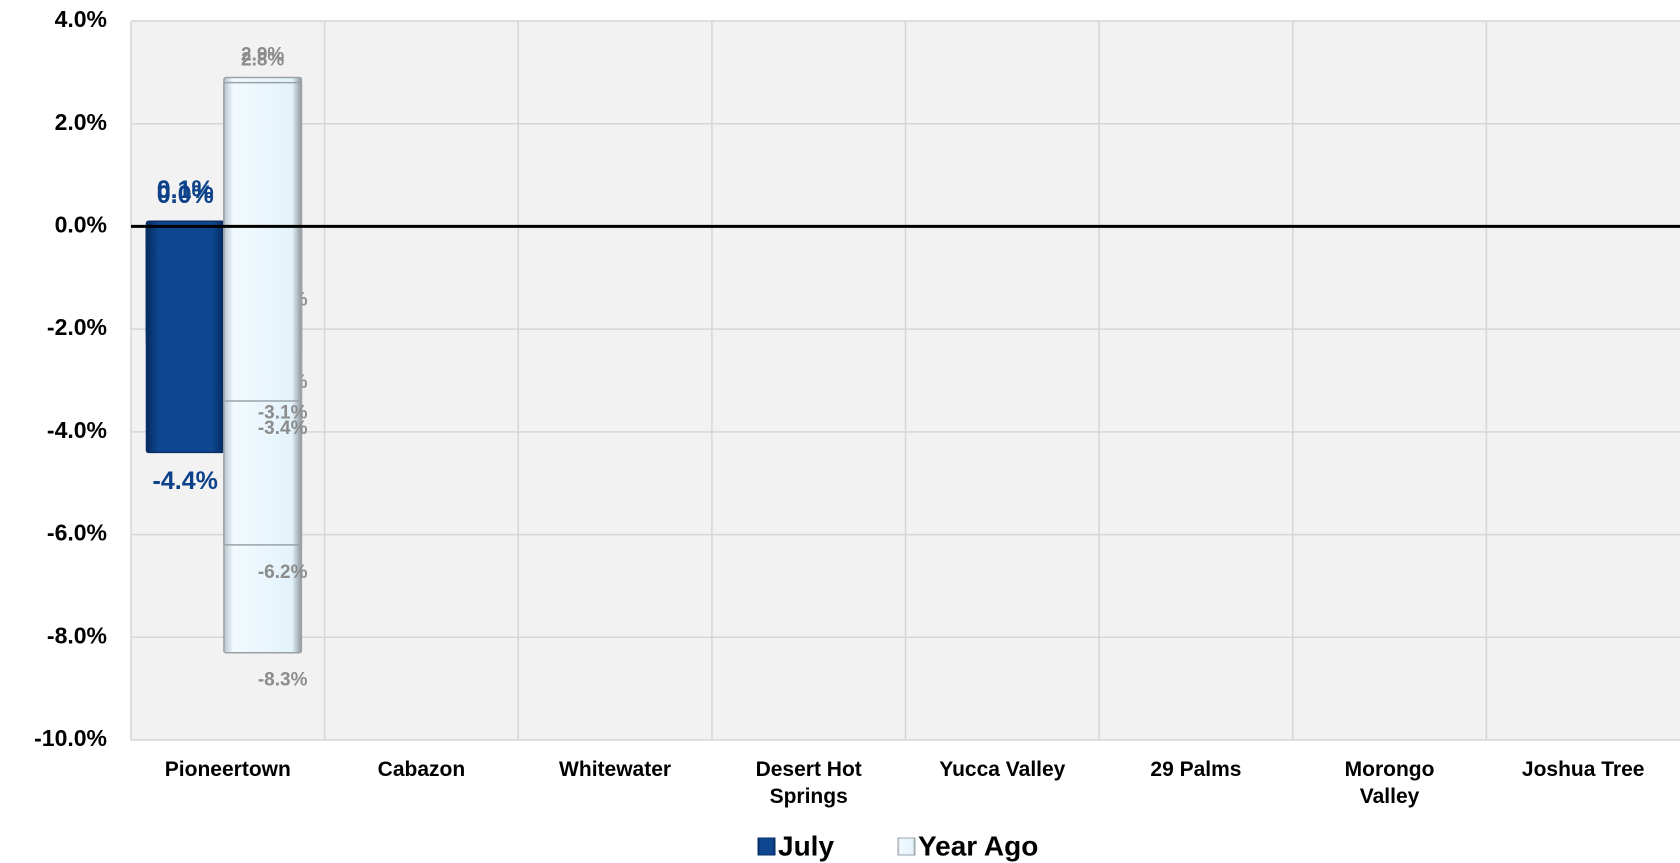  What do you see at coordinates (262, 60) in the screenshot?
I see `data-label: 2.8%` at bounding box center [262, 60].